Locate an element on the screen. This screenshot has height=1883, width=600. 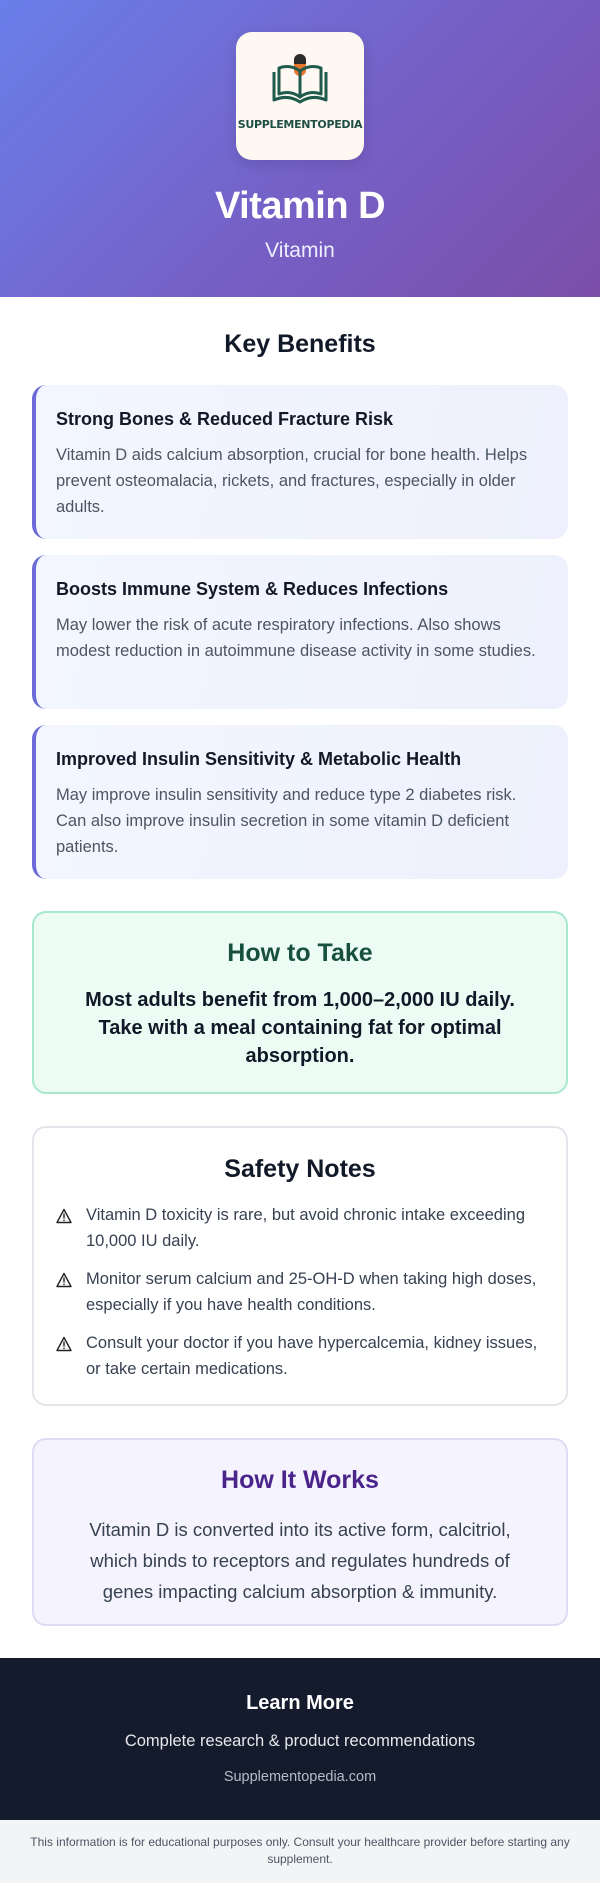
brand-logo: SUPPLEMENTOPEDIA is located at coordinates (300, 96).